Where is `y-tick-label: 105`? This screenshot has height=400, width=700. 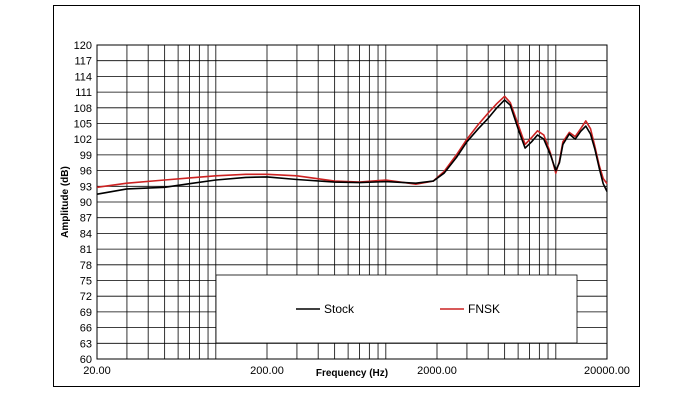
y-tick-label: 105 is located at coordinates (83, 125).